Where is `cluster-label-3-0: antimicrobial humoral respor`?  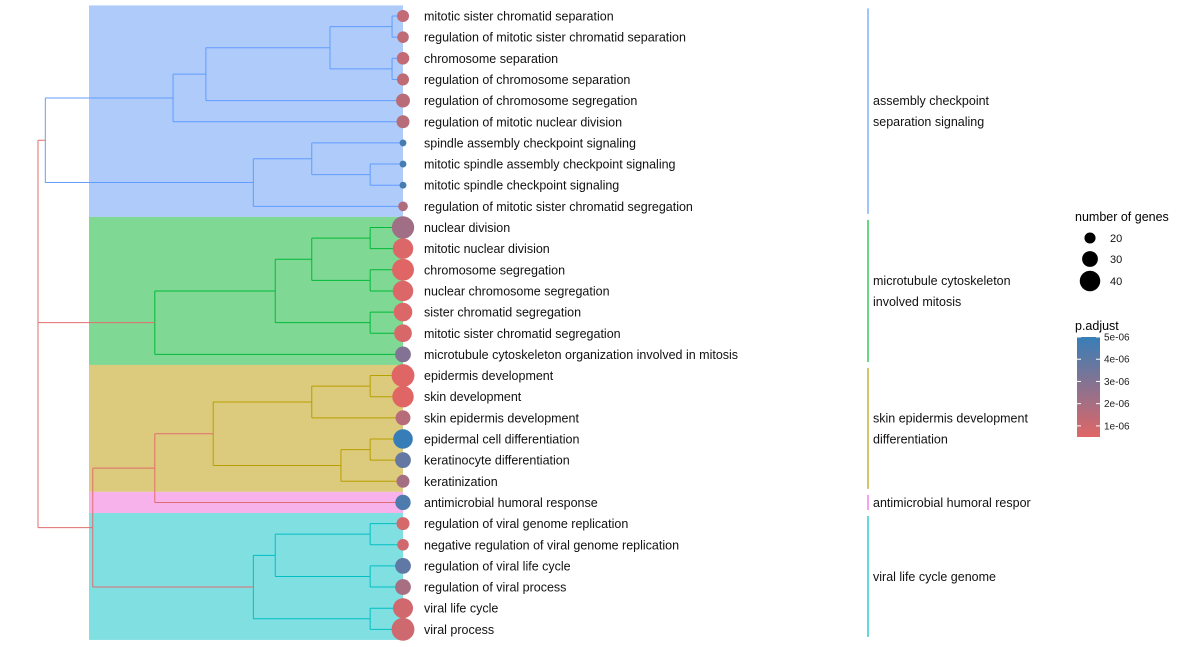
cluster-label-3-0: antimicrobial humoral respor is located at coordinates (952, 503).